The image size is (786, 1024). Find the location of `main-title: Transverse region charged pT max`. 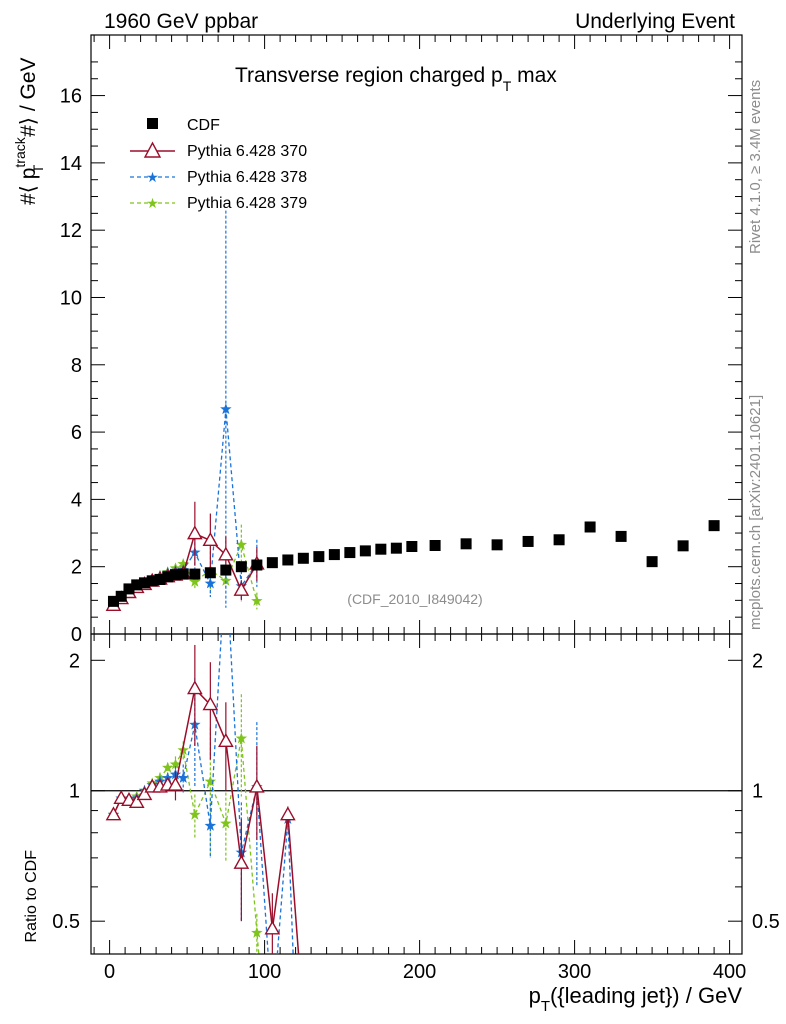

main-title: Transverse region charged pT max is located at coordinates (396, 79).